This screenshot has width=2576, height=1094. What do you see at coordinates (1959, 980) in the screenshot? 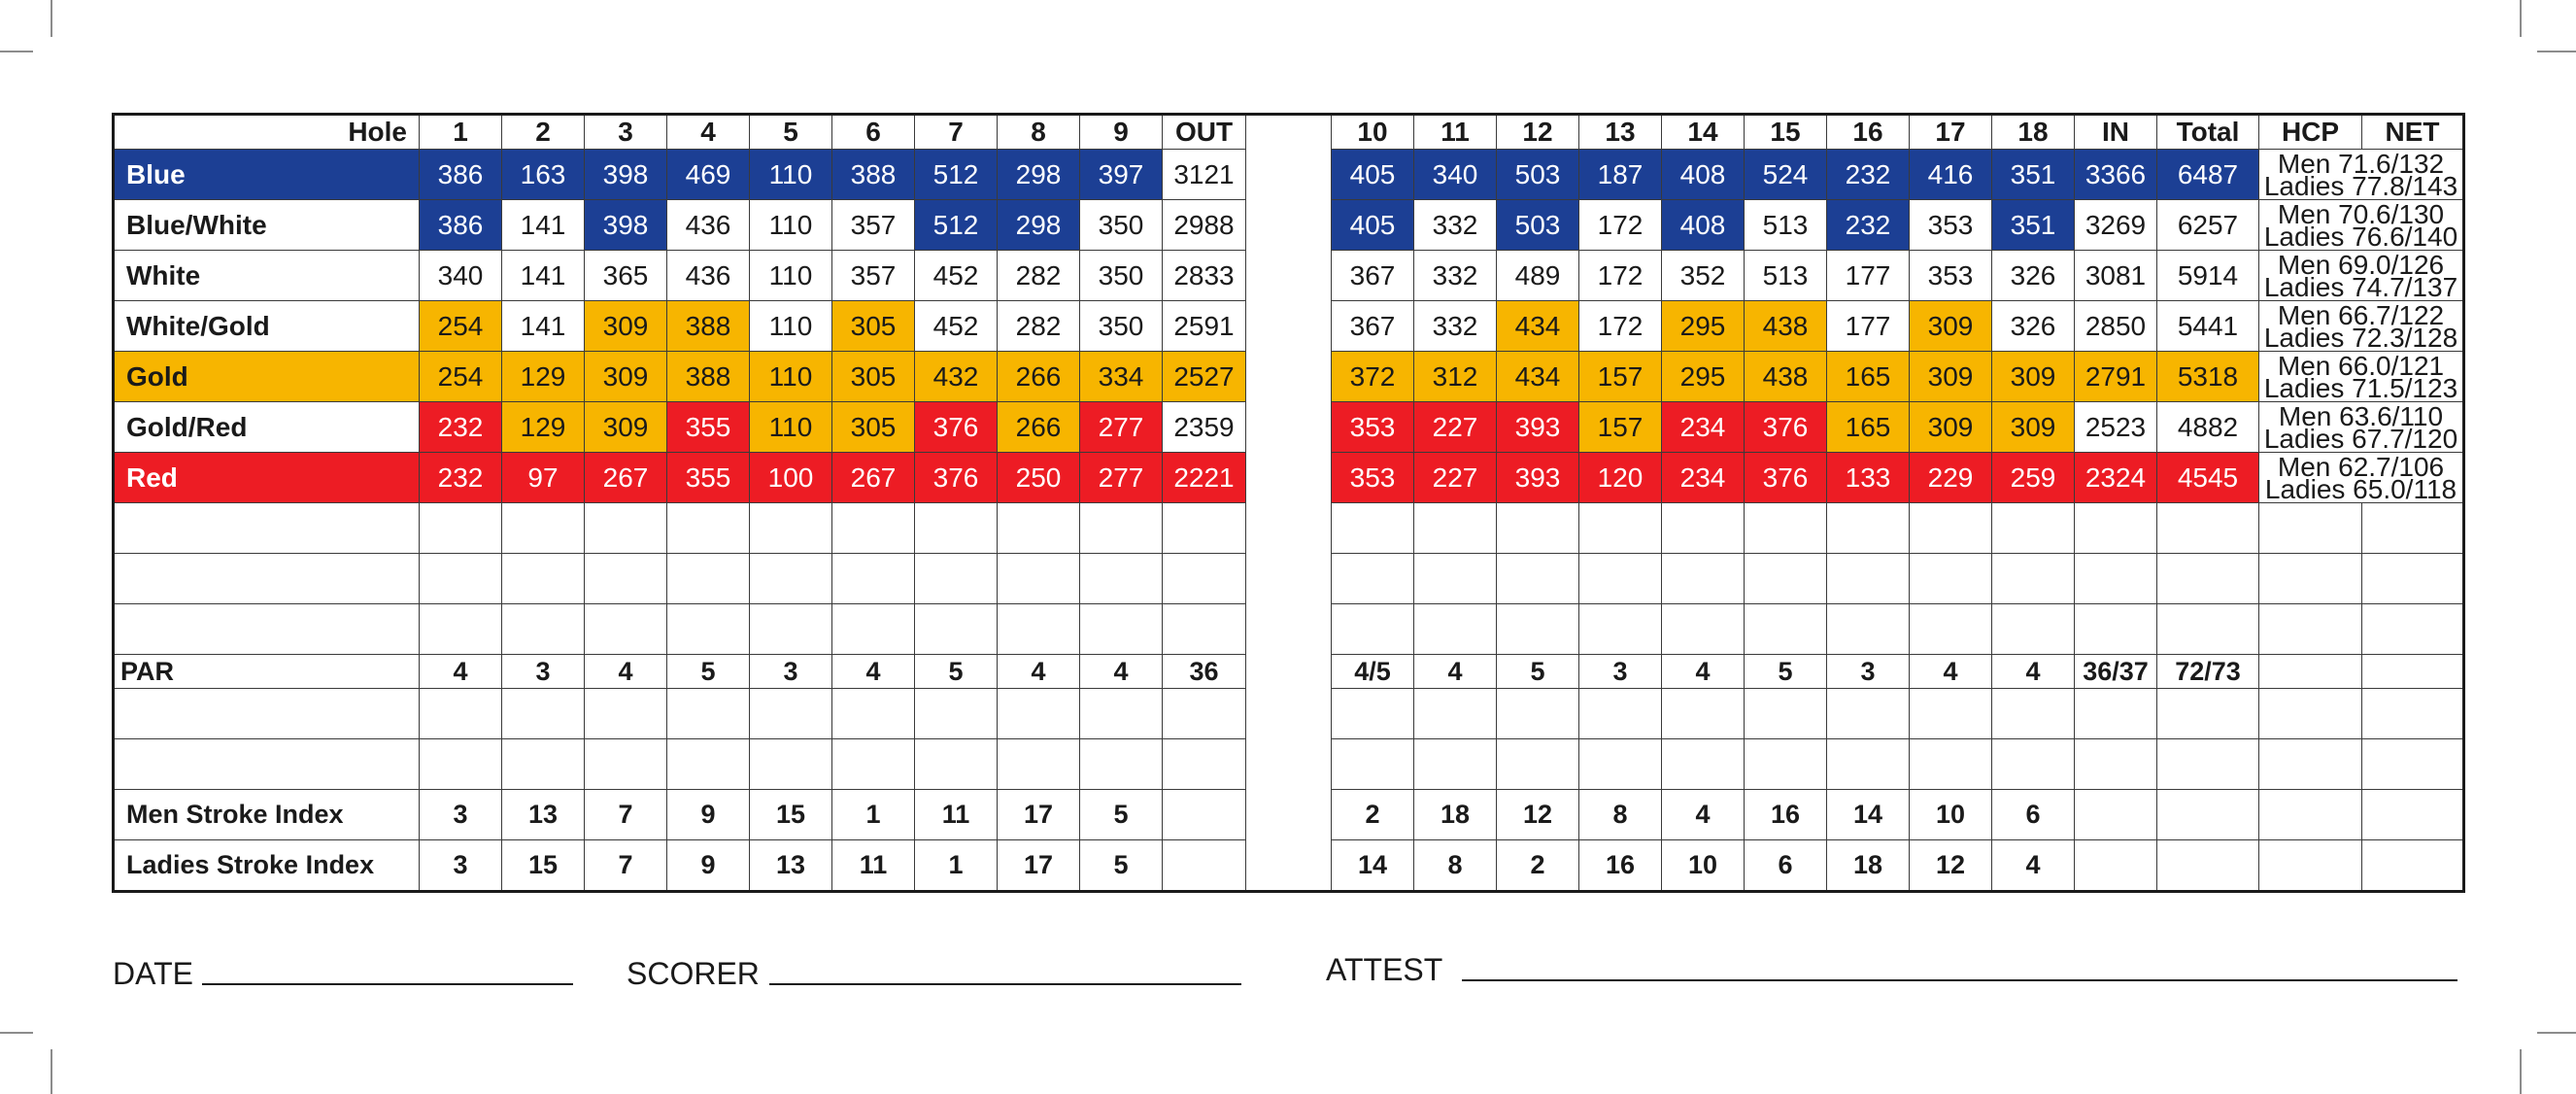
I see `attest-line` at bounding box center [1959, 980].